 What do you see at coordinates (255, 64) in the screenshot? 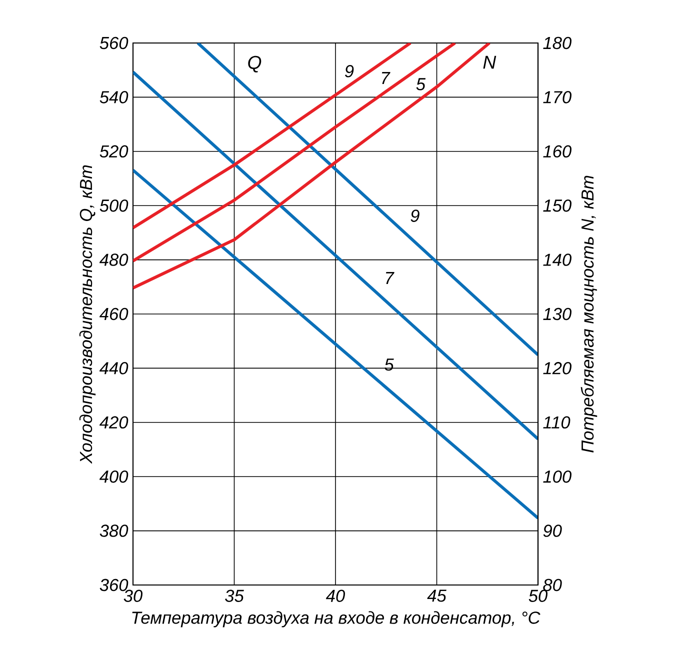
I see `annotation: Q` at bounding box center [255, 64].